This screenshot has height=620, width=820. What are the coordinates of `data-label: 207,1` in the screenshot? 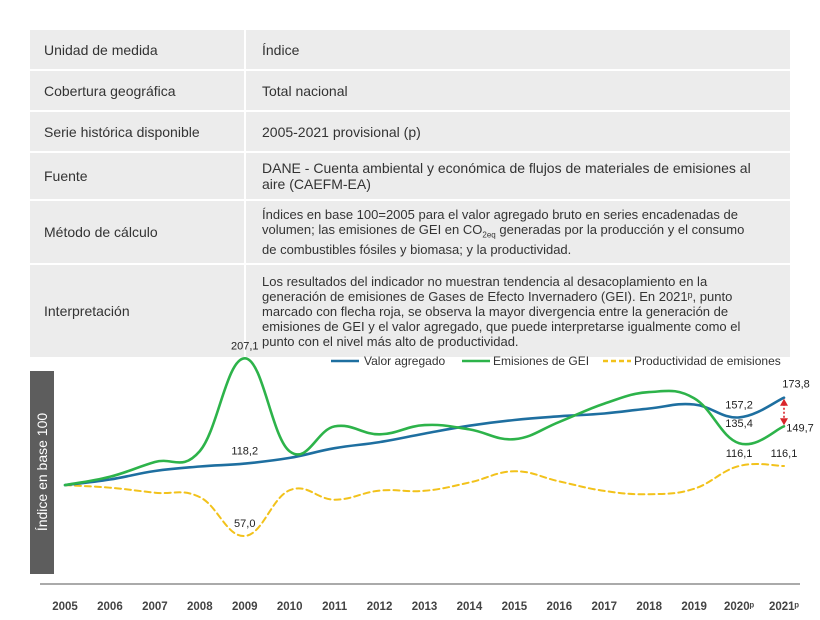 It's located at (245, 346).